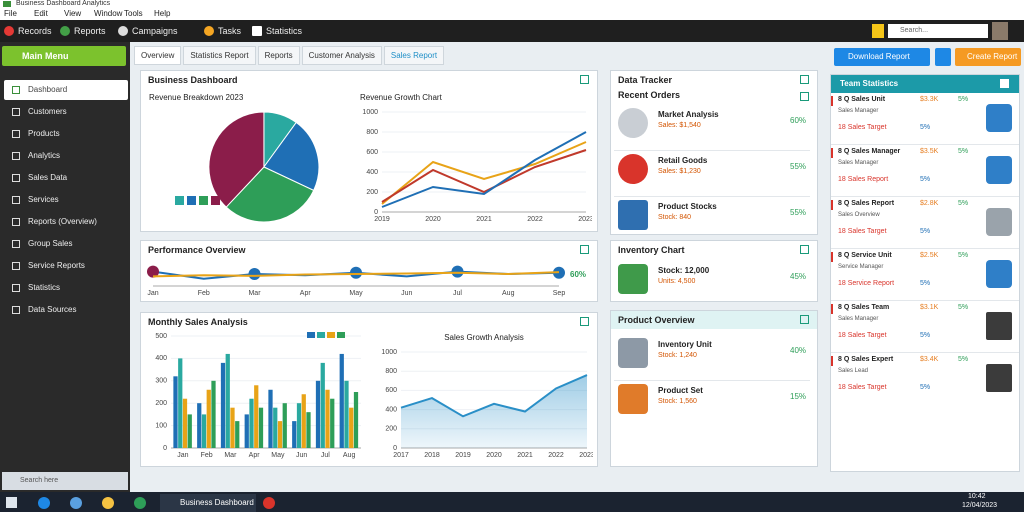  Describe the element at coordinates (11, 502) in the screenshot. I see `start-button` at that location.